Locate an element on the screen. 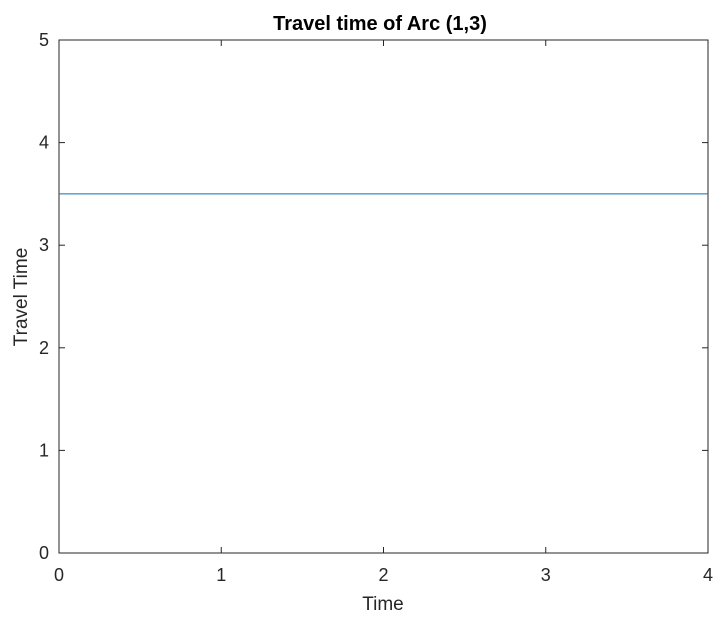 This screenshot has width=726, height=620. x-tick-label: 0 is located at coordinates (59, 575).